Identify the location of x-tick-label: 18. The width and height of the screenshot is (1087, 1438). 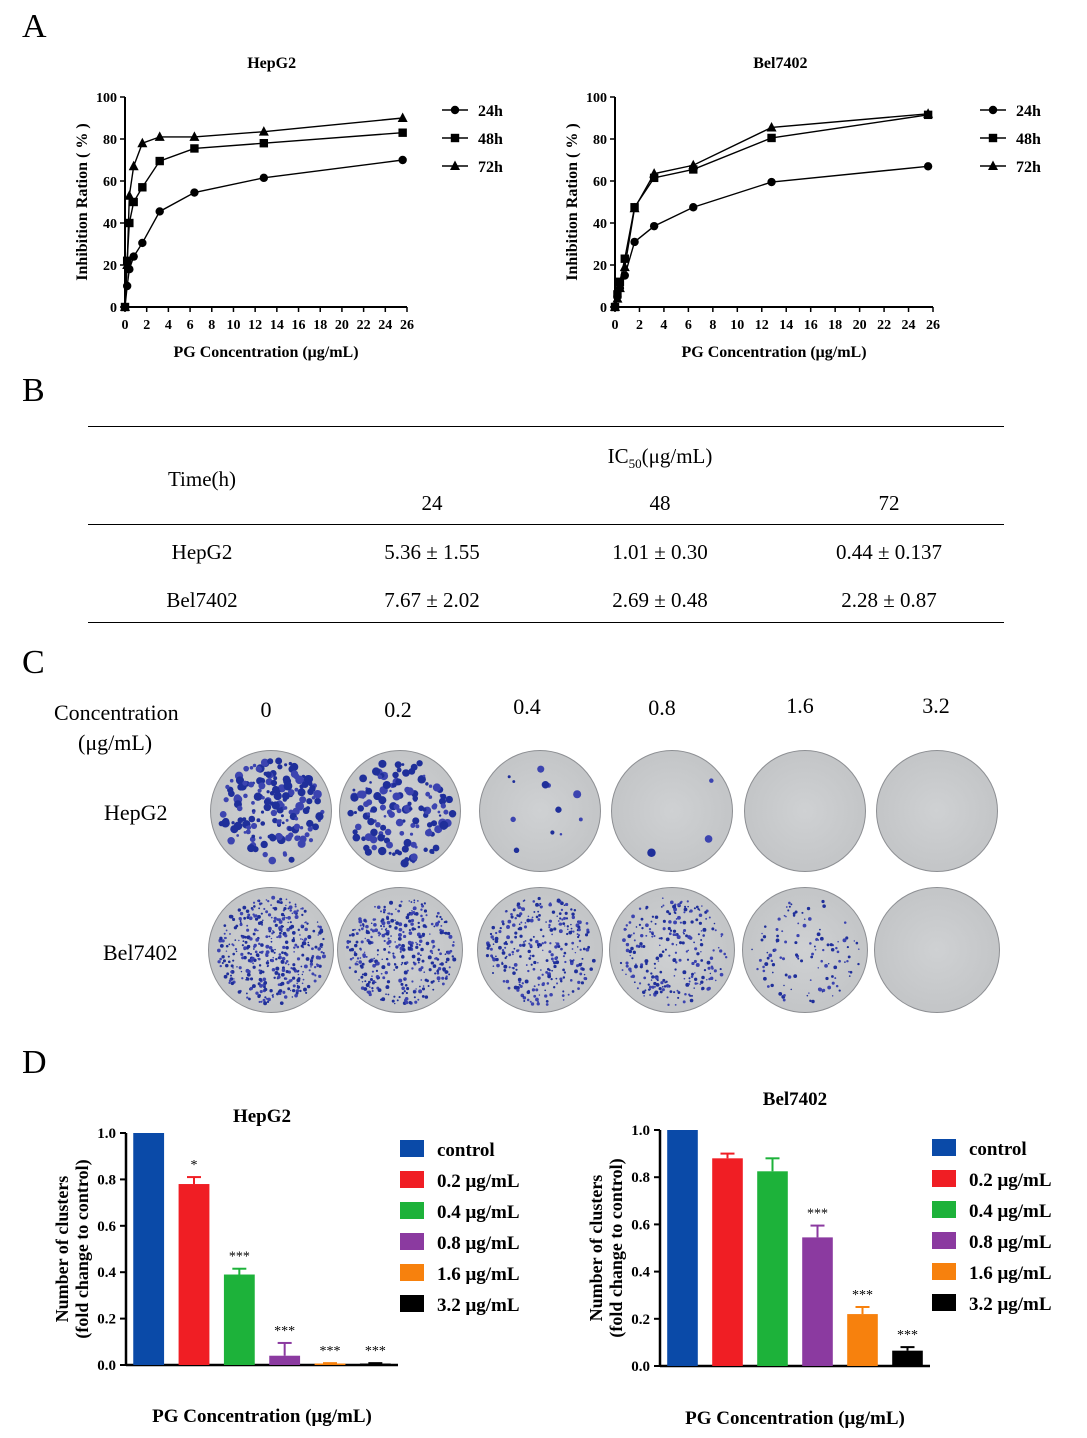
(835, 325).